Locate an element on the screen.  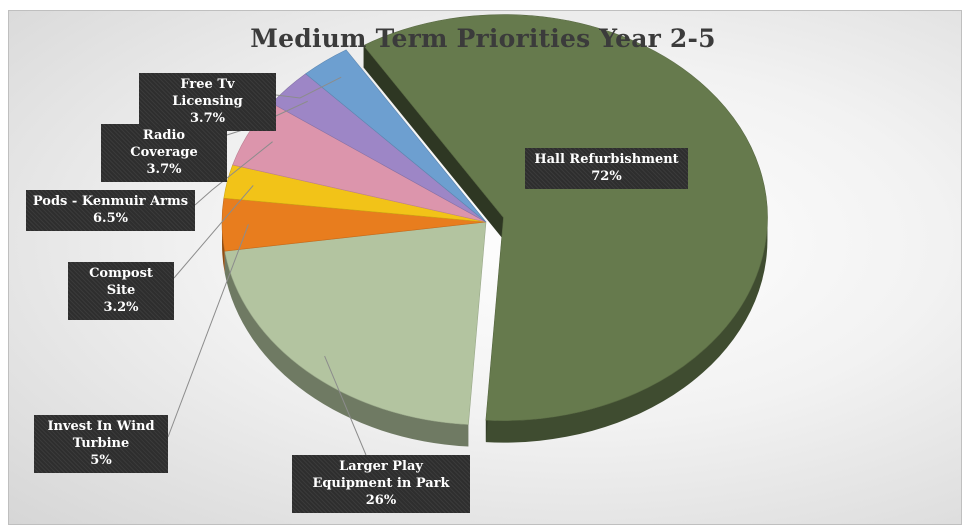
pie-slice-larger-play-equipment-in-park is located at coordinates (355, 323).